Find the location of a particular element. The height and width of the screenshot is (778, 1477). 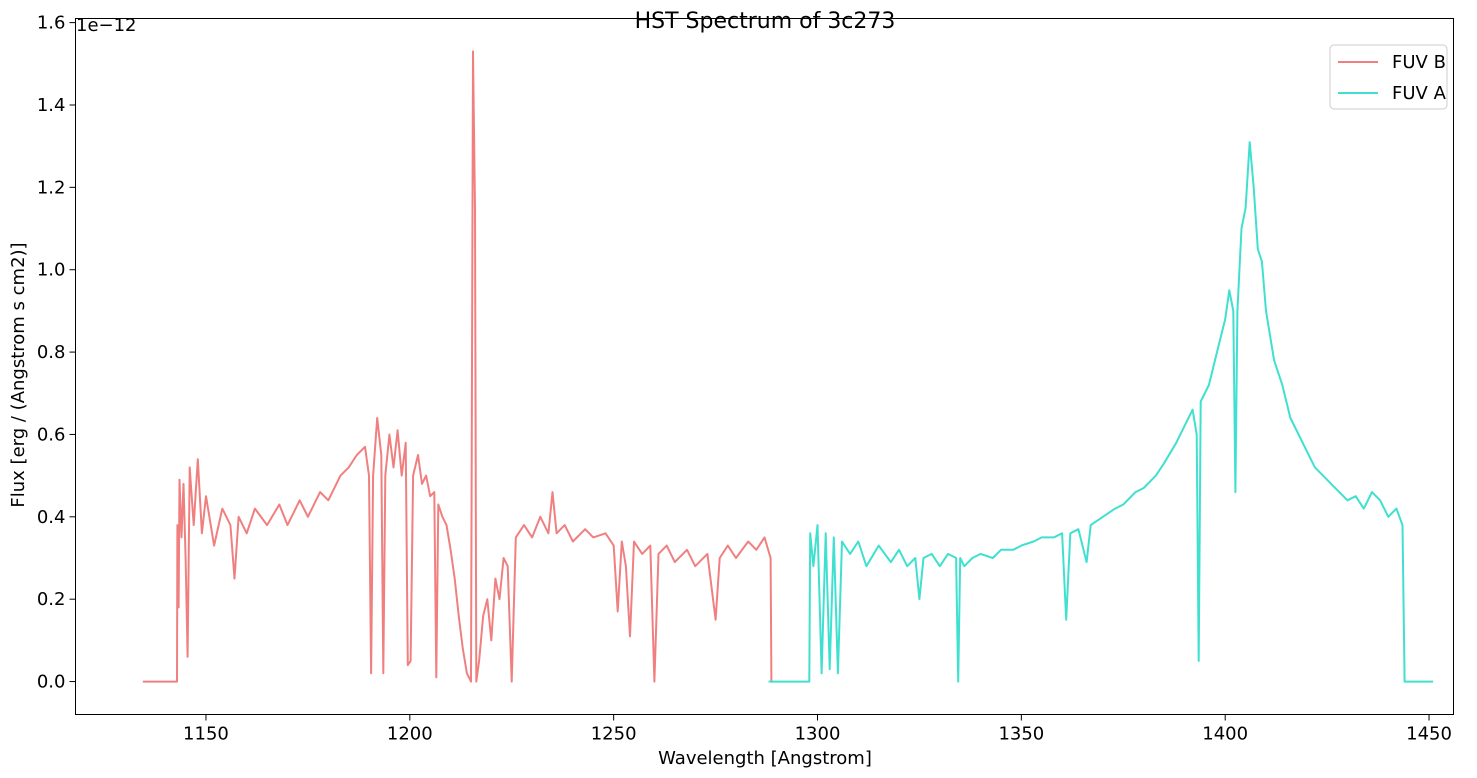

x-tick-label: 1300 is located at coordinates (818, 734).